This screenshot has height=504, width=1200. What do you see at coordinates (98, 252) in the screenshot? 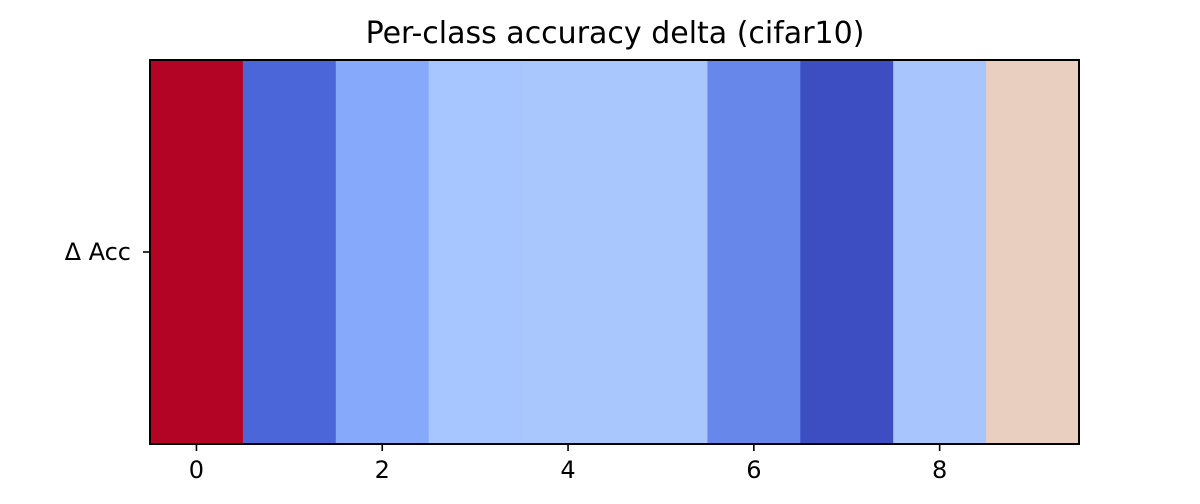
I see `y-tick-label-0: Δ Acc` at bounding box center [98, 252].